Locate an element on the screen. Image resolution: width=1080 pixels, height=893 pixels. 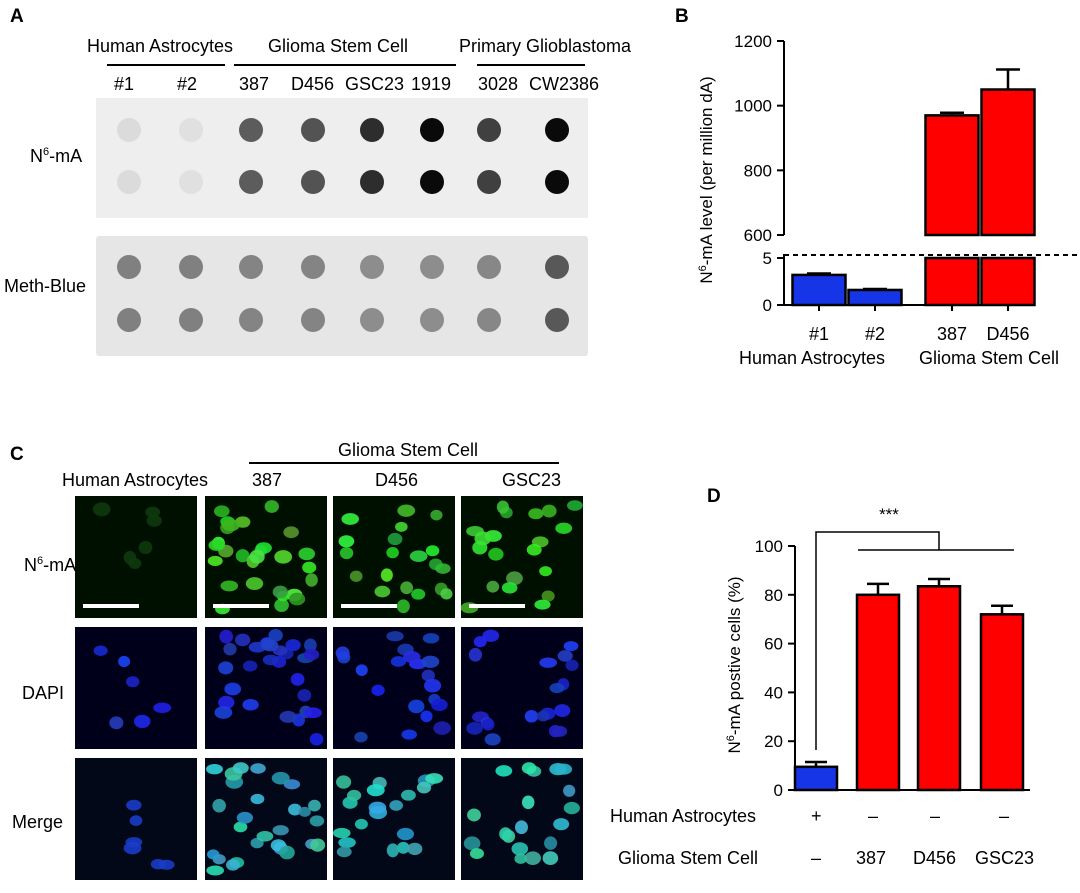
sample-label: CW2386 is located at coordinates (564, 84).